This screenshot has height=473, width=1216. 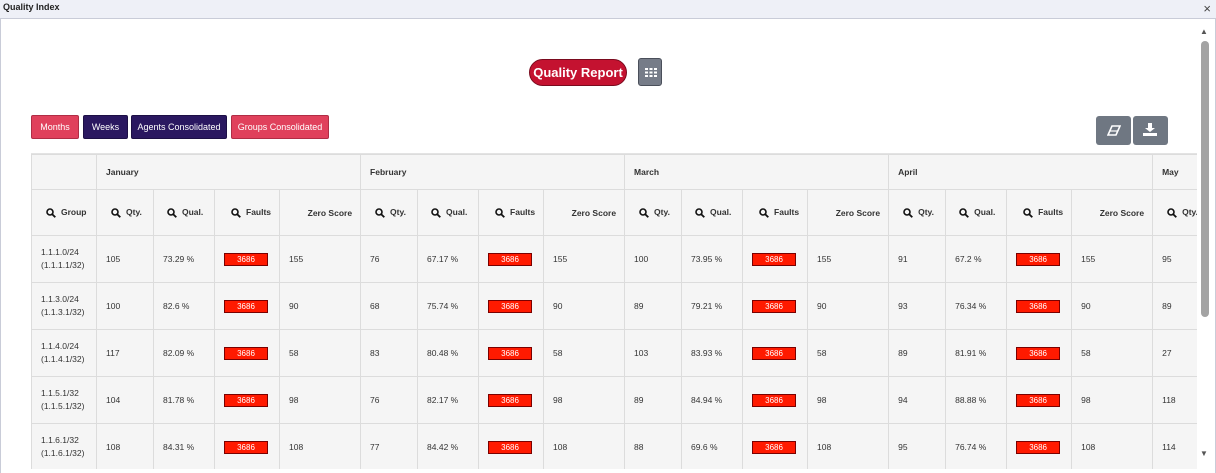 What do you see at coordinates (653, 446) in the screenshot?
I see `qty-cell: 88` at bounding box center [653, 446].